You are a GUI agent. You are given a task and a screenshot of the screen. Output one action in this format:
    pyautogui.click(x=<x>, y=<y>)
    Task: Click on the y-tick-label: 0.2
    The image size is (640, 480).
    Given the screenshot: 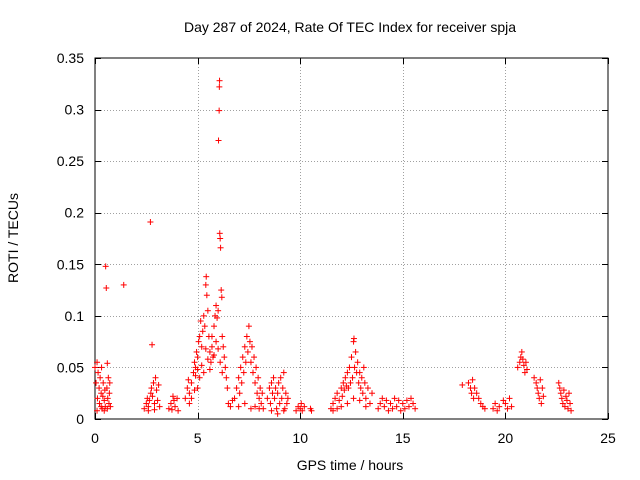 What is the action you would take?
    pyautogui.click(x=75, y=213)
    